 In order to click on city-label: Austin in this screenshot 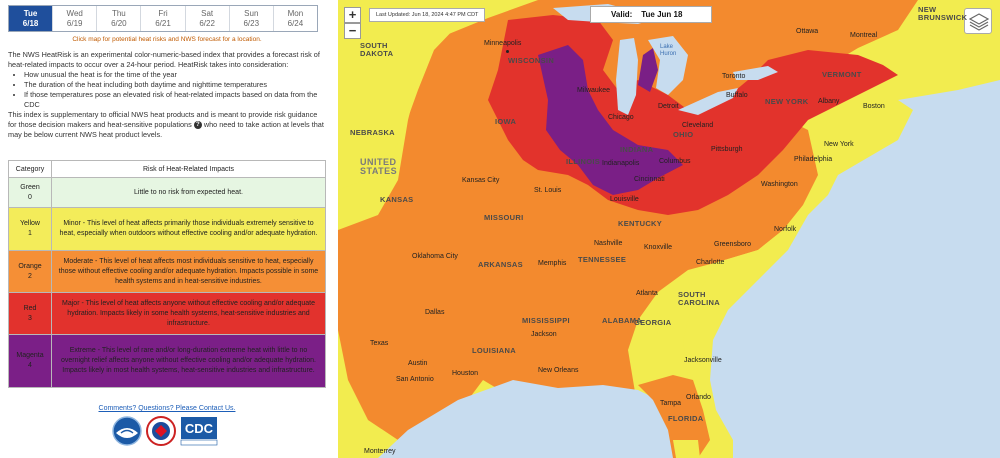, I will do `click(418, 363)`.